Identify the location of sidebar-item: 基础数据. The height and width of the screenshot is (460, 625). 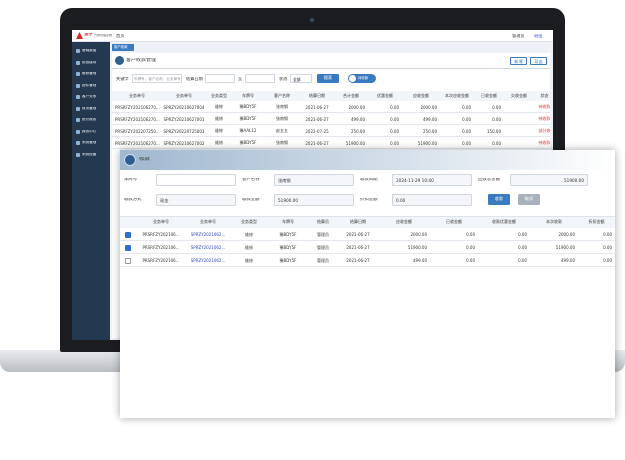
(89, 50).